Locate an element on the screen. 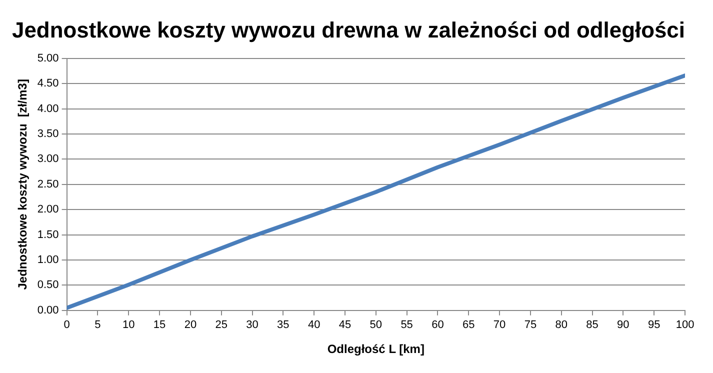 The image size is (713, 373). x-tick-label: 75 is located at coordinates (530, 325).